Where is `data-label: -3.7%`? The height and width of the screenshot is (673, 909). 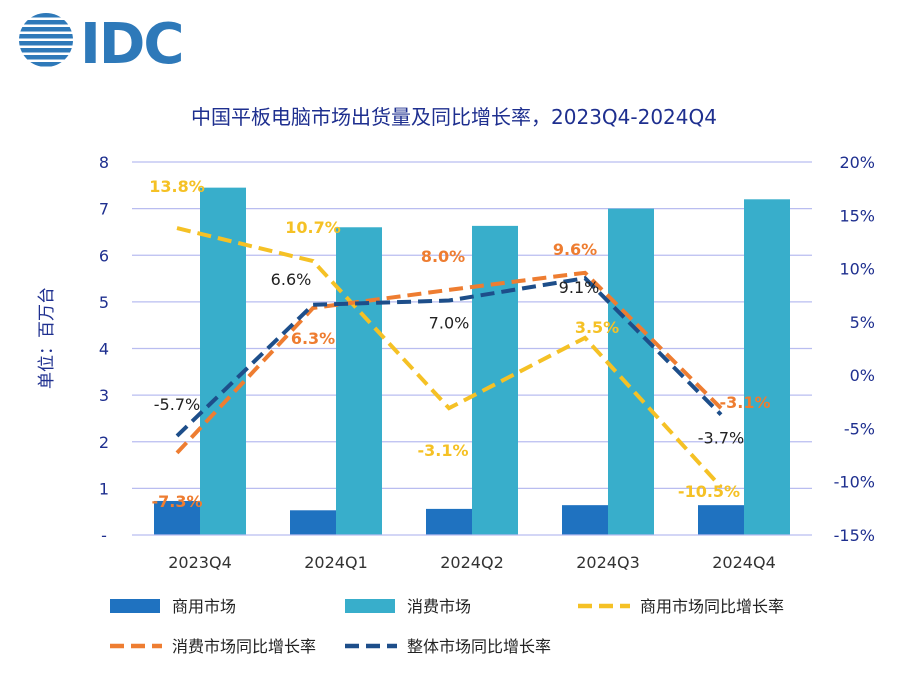 data-label: -3.7% is located at coordinates (721, 438).